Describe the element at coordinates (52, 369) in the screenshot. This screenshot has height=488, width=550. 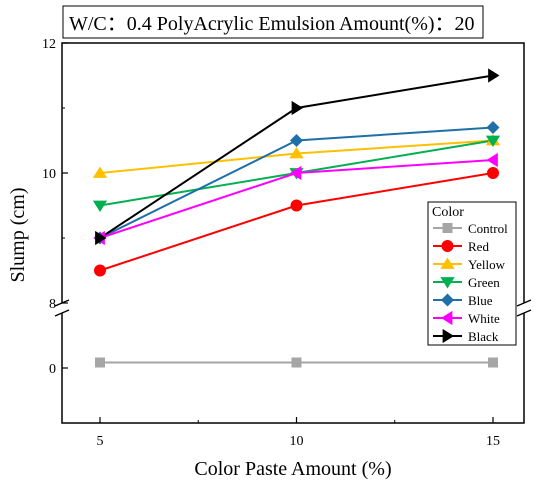
I see `y-tick-label: 0` at that location.